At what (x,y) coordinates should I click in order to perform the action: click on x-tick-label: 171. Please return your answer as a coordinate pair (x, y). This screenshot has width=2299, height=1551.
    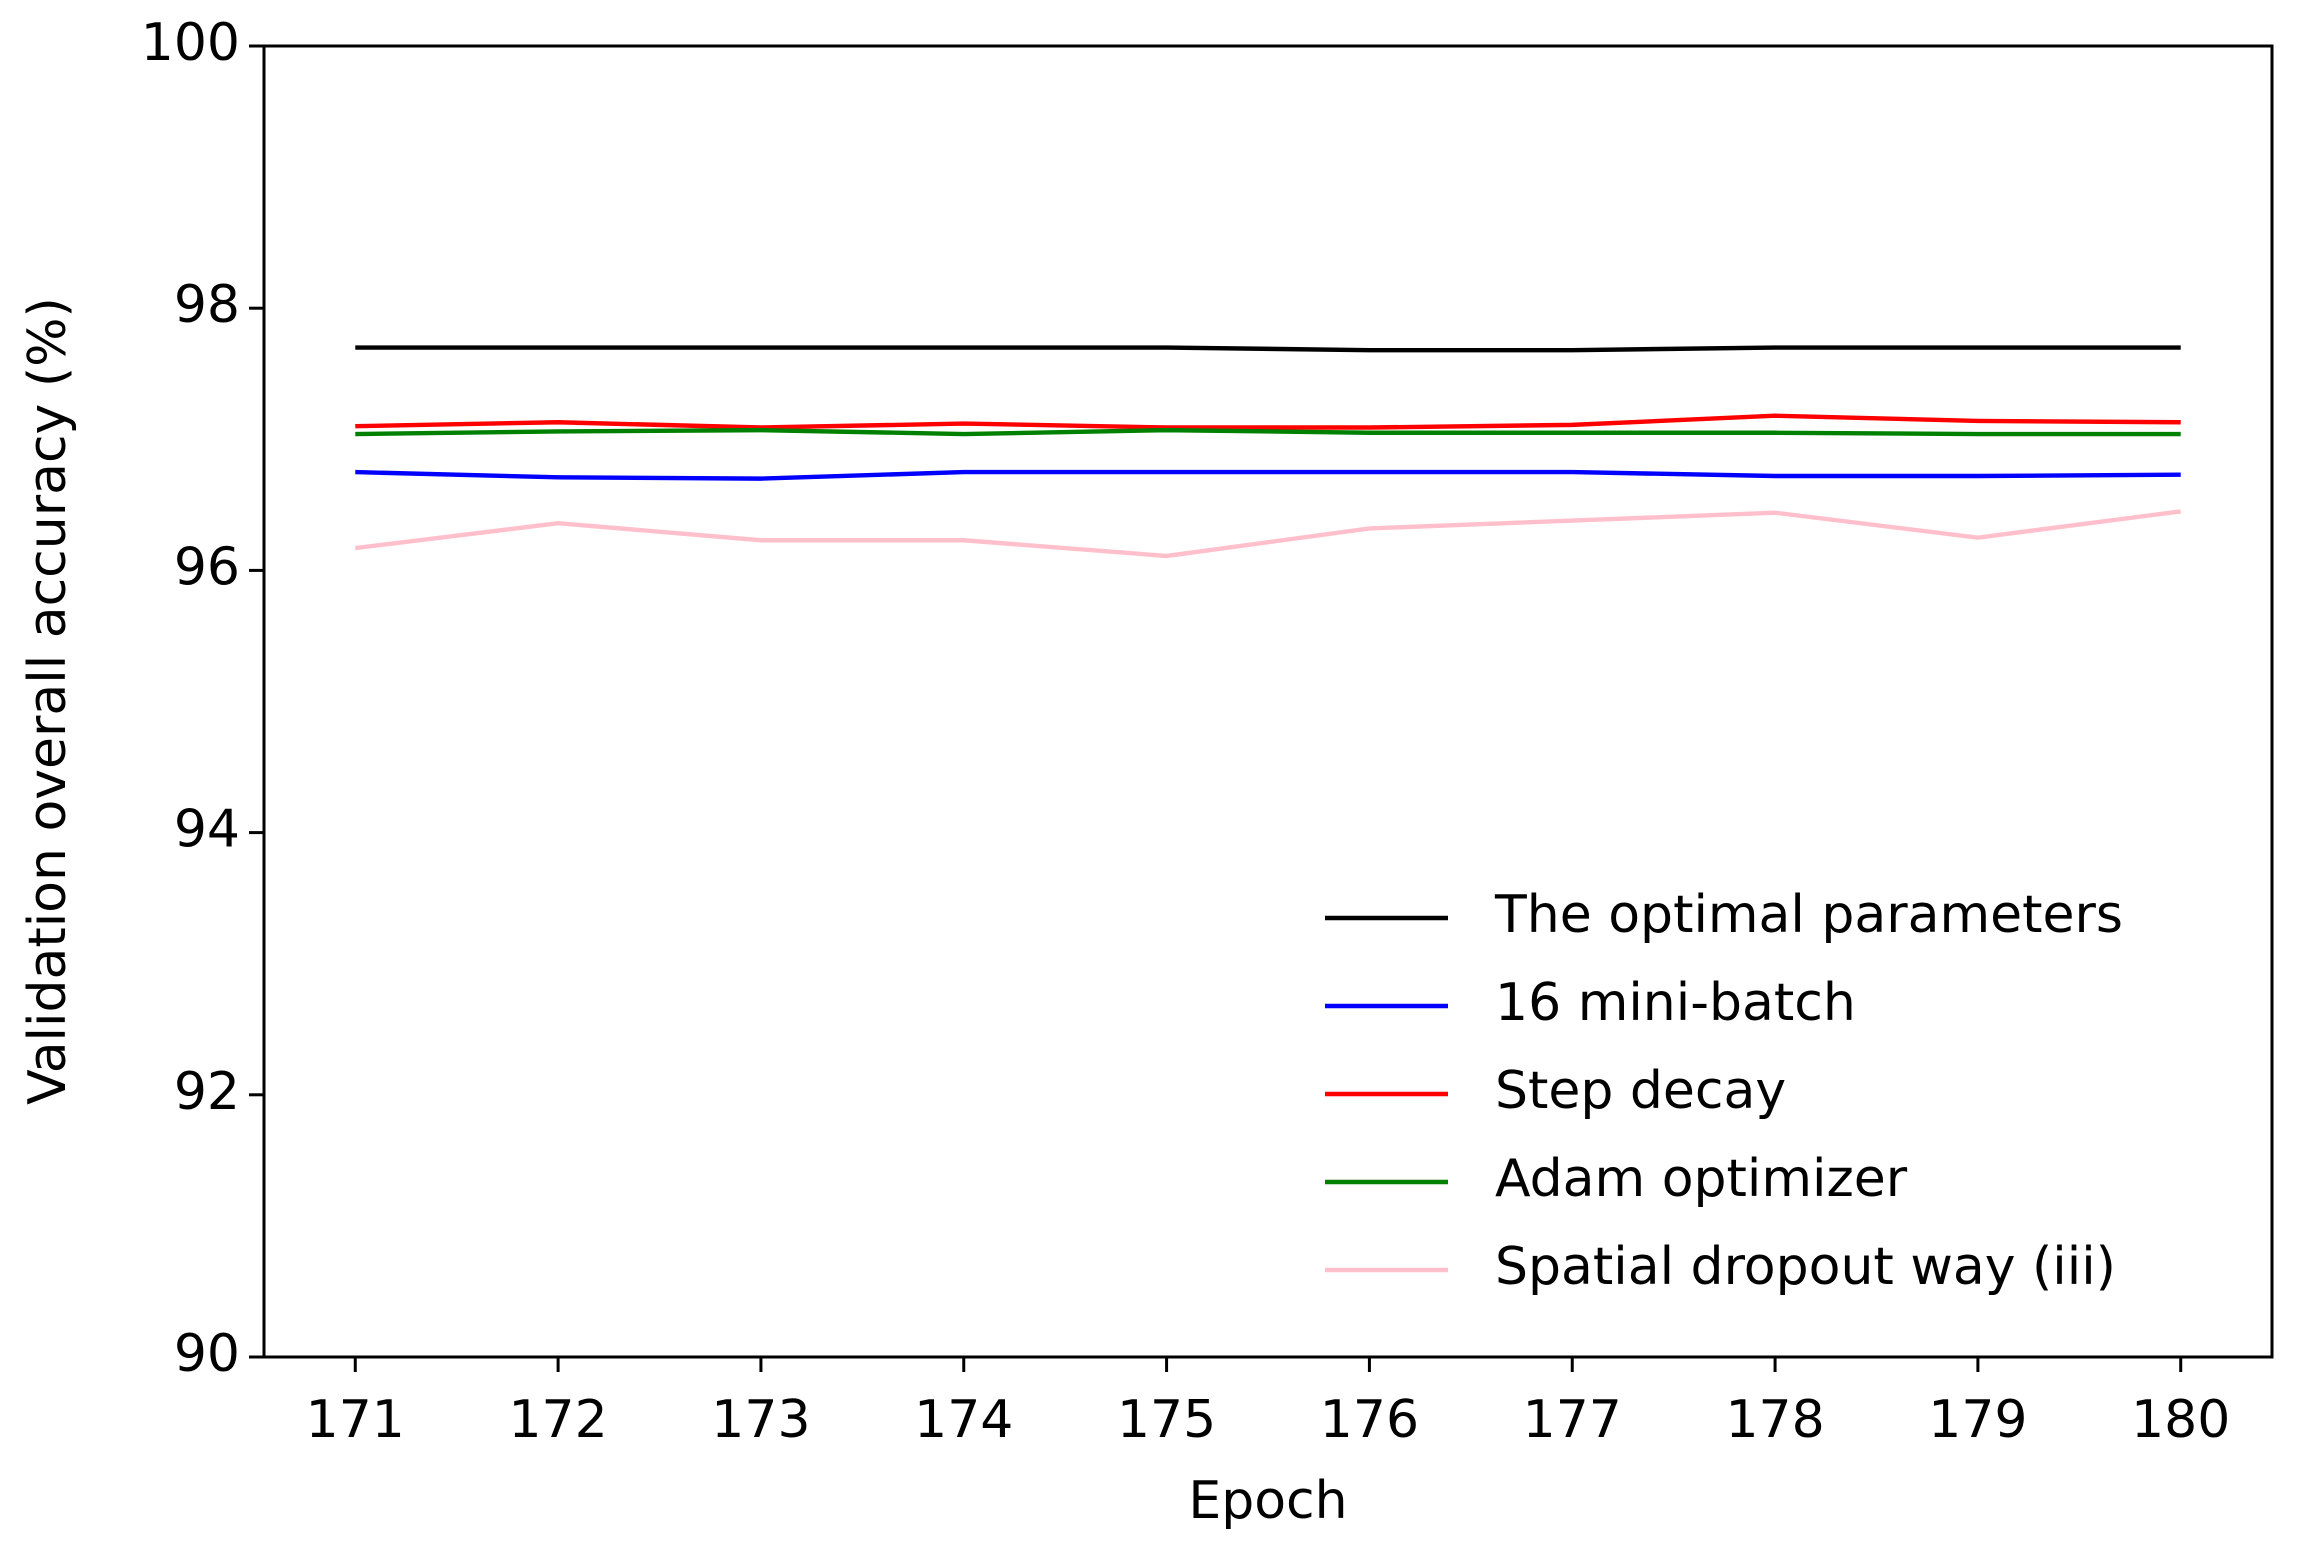
    Looking at the image, I should click on (355, 1420).